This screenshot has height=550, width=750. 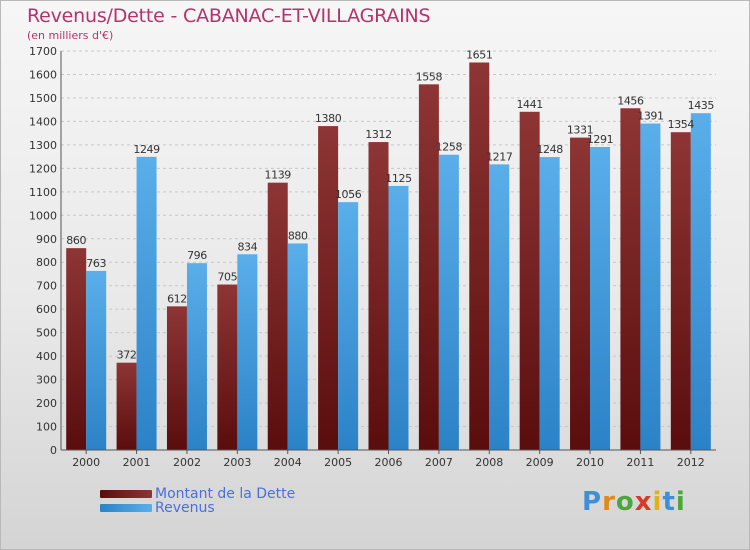 What do you see at coordinates (225, 494) in the screenshot?
I see `legend-label-dette: Montant de la Dette` at bounding box center [225, 494].